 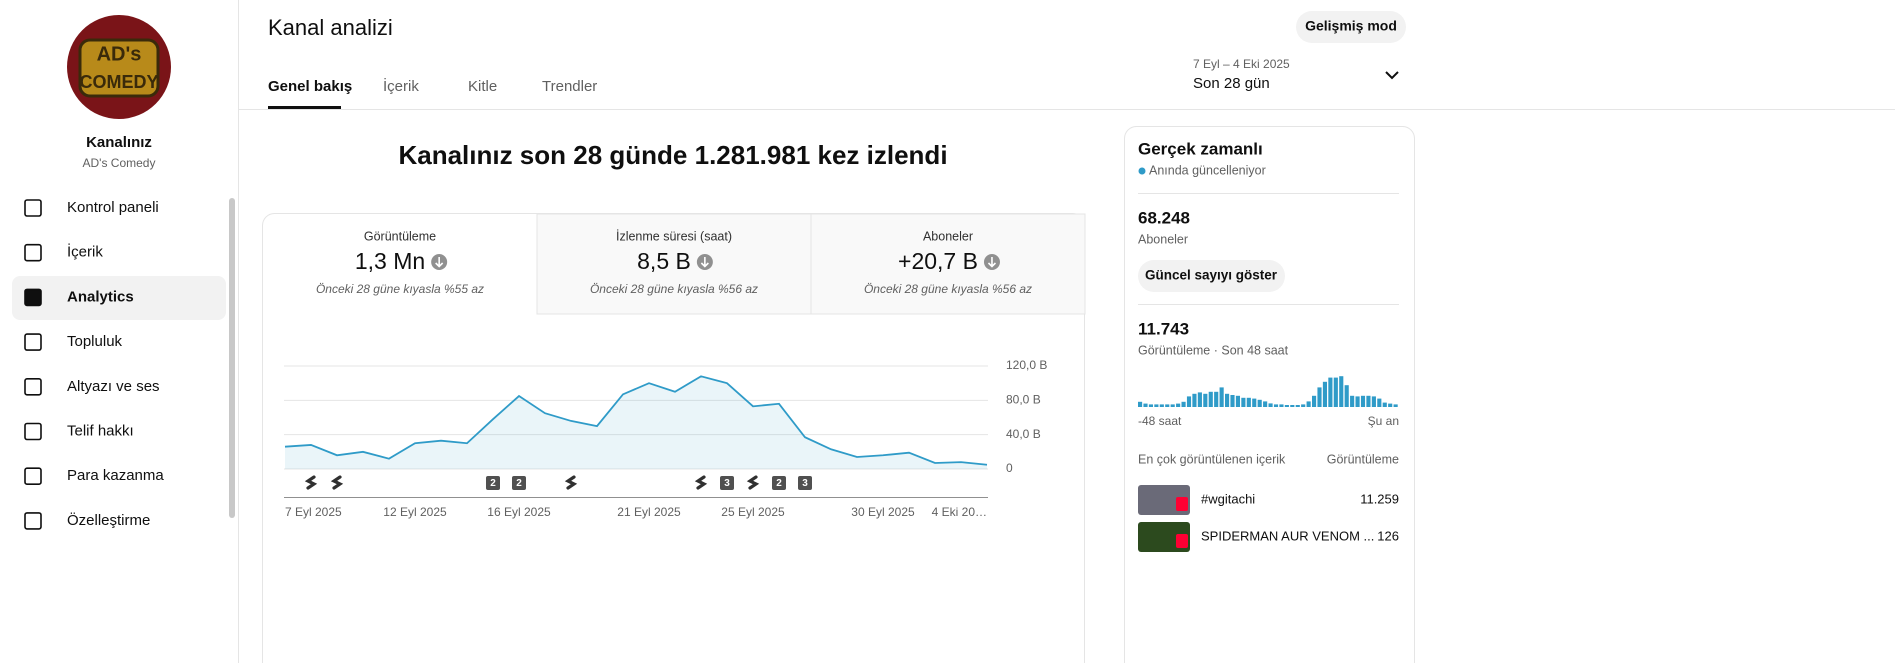 I want to click on metric-label: İzlenme süresi (saat), so click(x=674, y=236).